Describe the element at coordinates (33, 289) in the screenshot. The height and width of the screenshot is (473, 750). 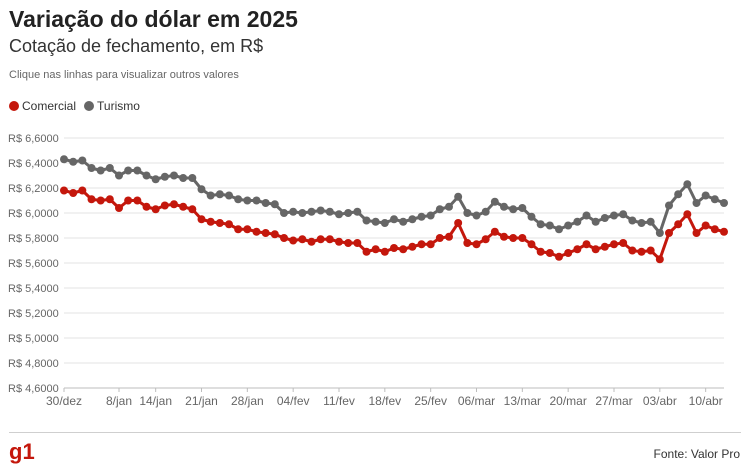
I see `y-tick-label: R$ 5,4000` at that location.